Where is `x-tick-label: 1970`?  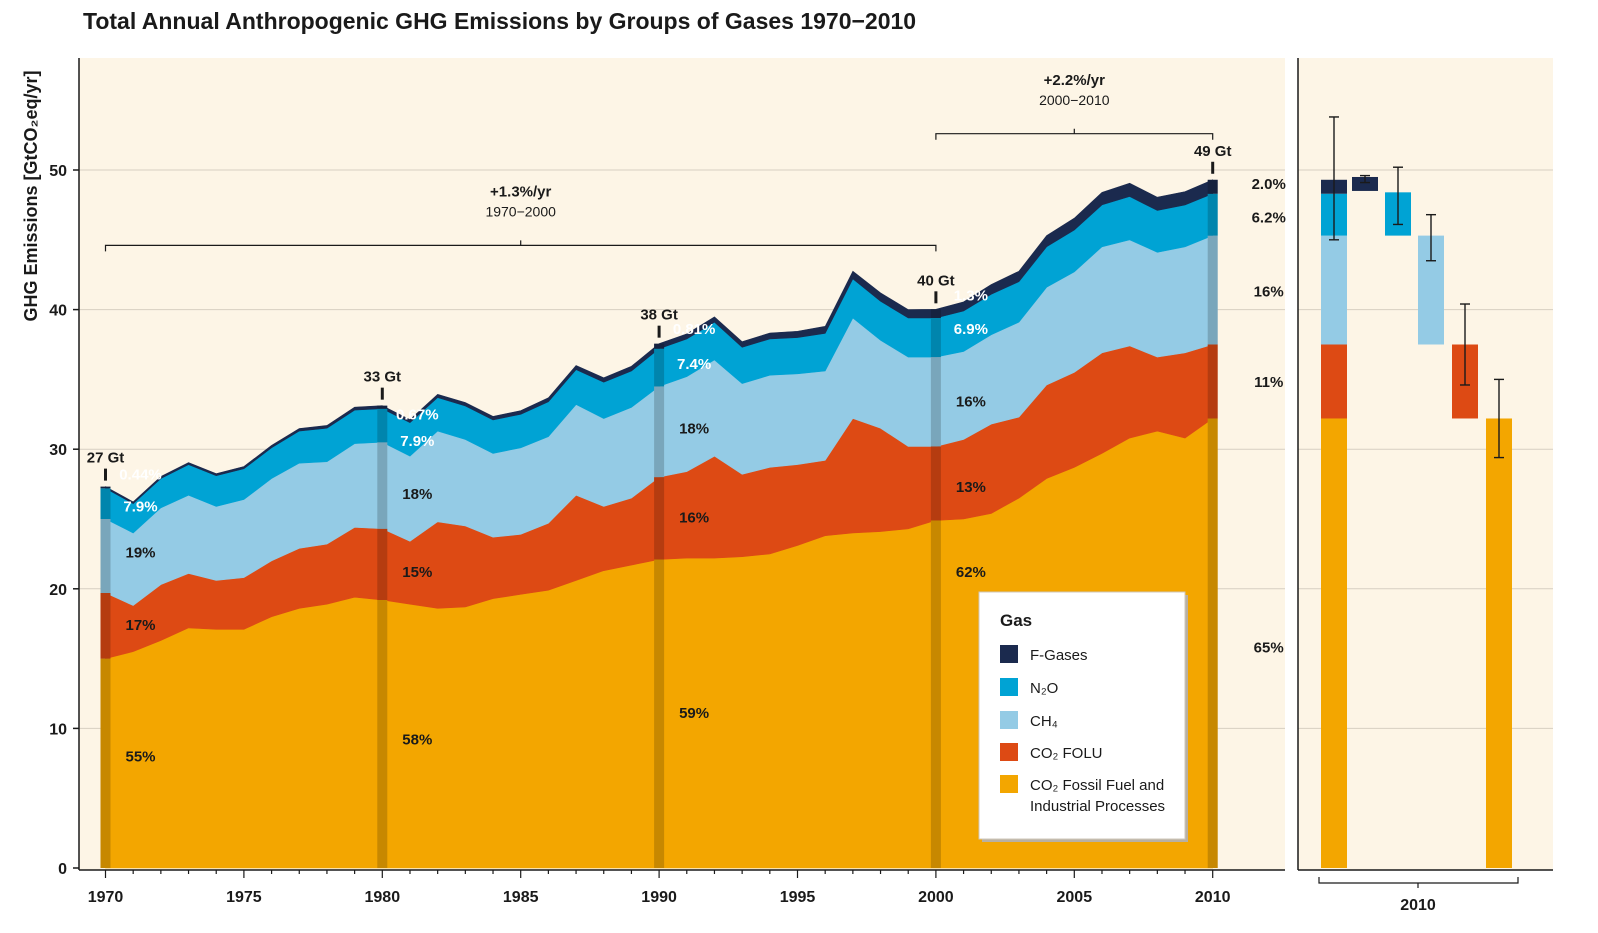 x-tick-label: 1970 is located at coordinates (106, 897).